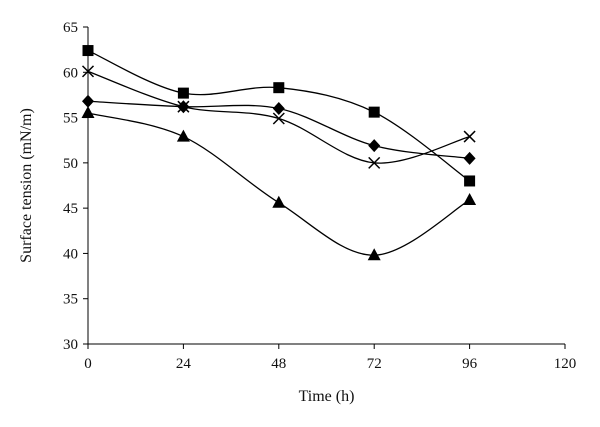 The width and height of the screenshot is (600, 427). Describe the element at coordinates (565, 364) in the screenshot. I see `x-tick-label: 120` at that location.